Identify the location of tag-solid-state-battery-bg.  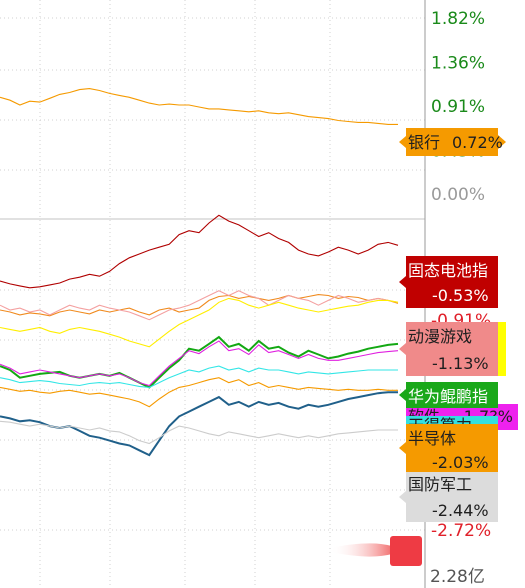
(448, 282).